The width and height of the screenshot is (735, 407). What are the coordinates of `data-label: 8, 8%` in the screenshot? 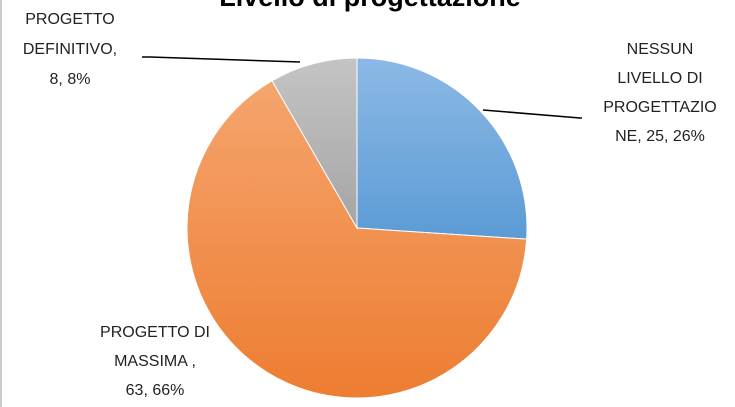 It's located at (70, 79).